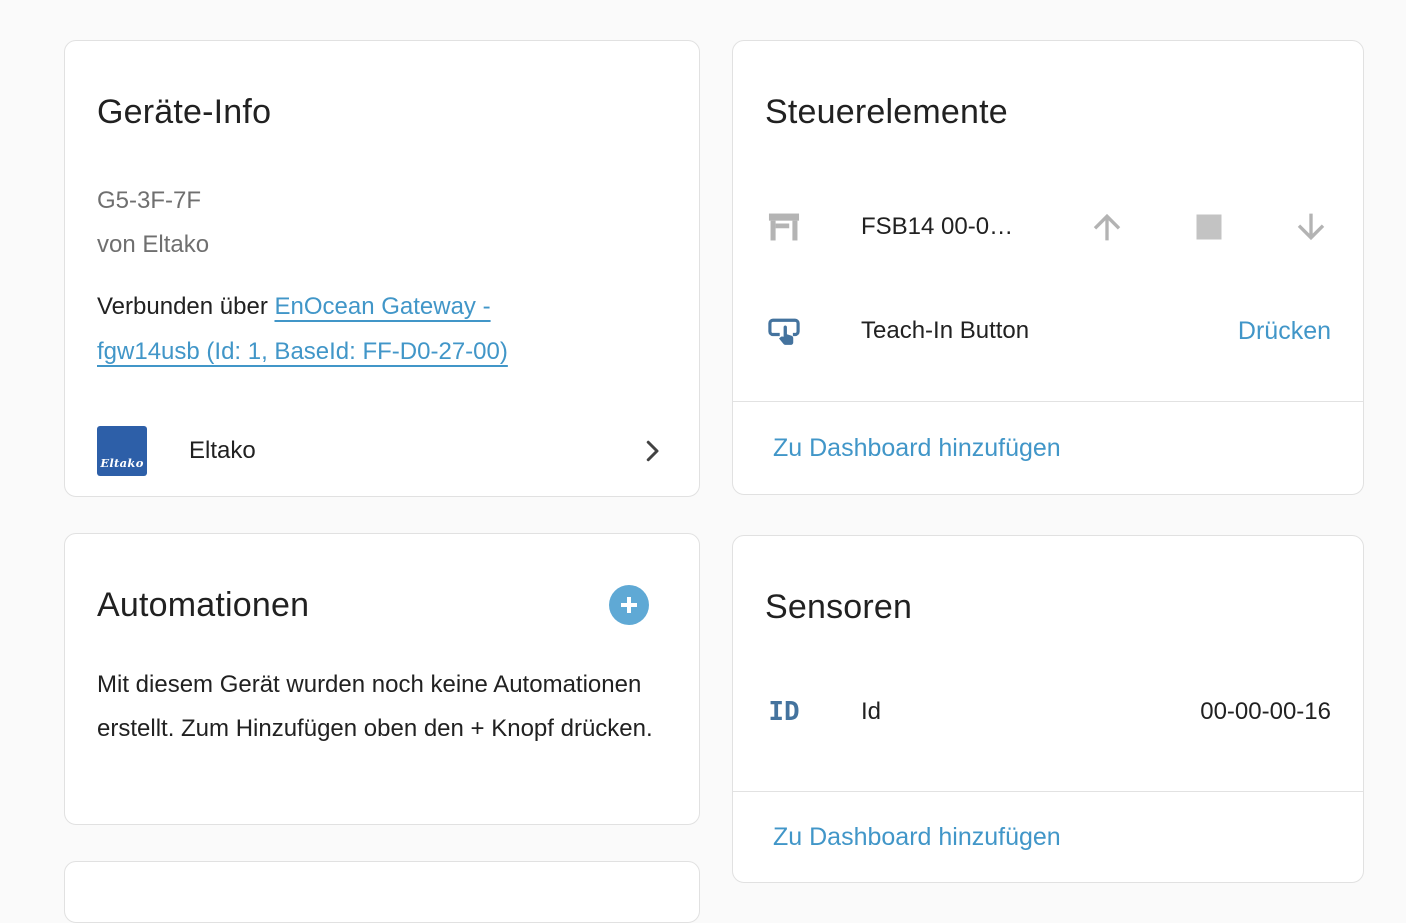 The width and height of the screenshot is (1406, 923). Describe the element at coordinates (839, 607) in the screenshot. I see `sensors-title: Sensoren` at that location.